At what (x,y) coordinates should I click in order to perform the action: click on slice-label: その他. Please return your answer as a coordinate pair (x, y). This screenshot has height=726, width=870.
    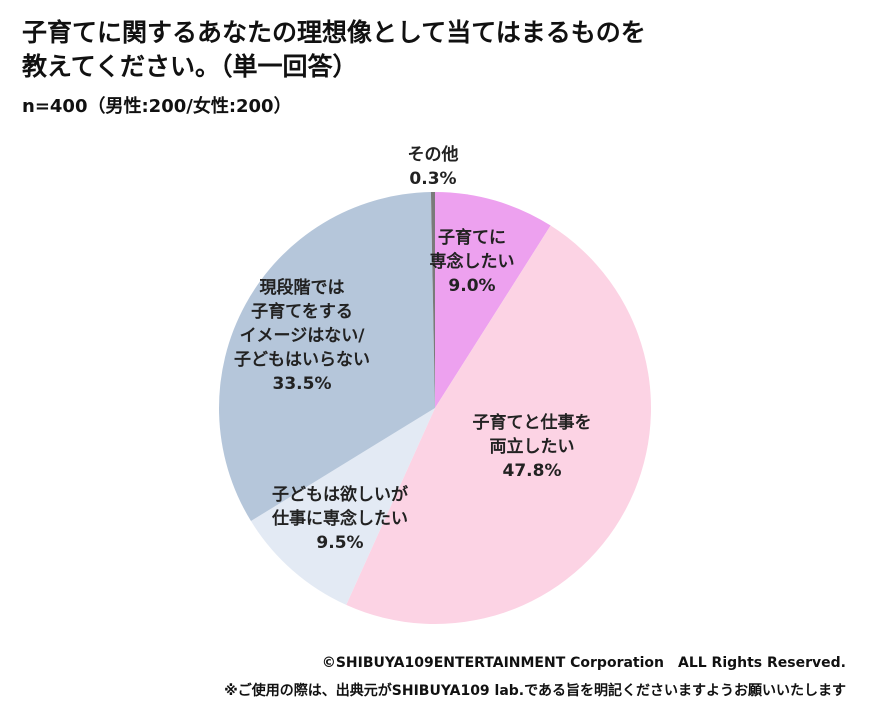
    Looking at the image, I should click on (433, 154).